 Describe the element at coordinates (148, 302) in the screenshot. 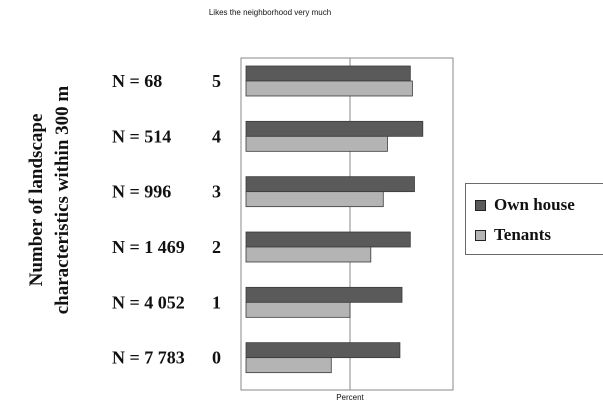

I see `category-count-label: N = 4 052` at that location.